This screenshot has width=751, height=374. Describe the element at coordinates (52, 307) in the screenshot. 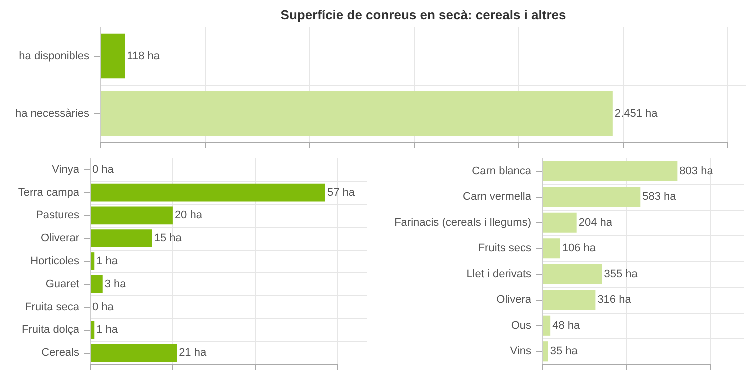

I see `y-tick-label: Fruita seca` at that location.